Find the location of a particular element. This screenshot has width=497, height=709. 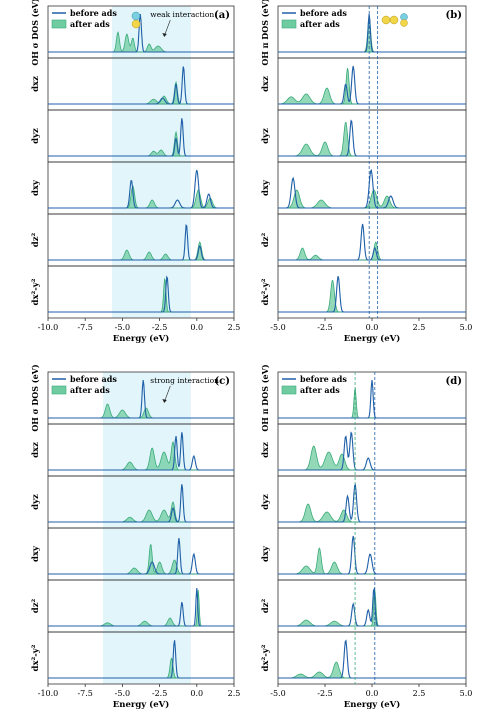

annotation-text: weak interaction is located at coordinates (182, 14).